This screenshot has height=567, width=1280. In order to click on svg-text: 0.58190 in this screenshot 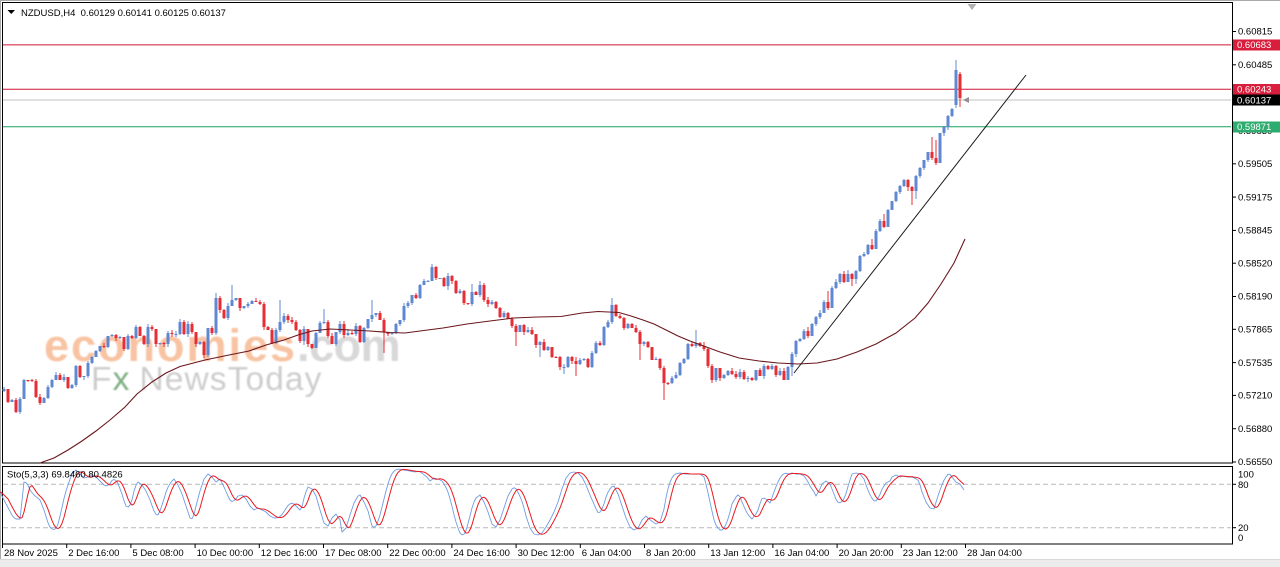, I will do `click(1255, 297)`.